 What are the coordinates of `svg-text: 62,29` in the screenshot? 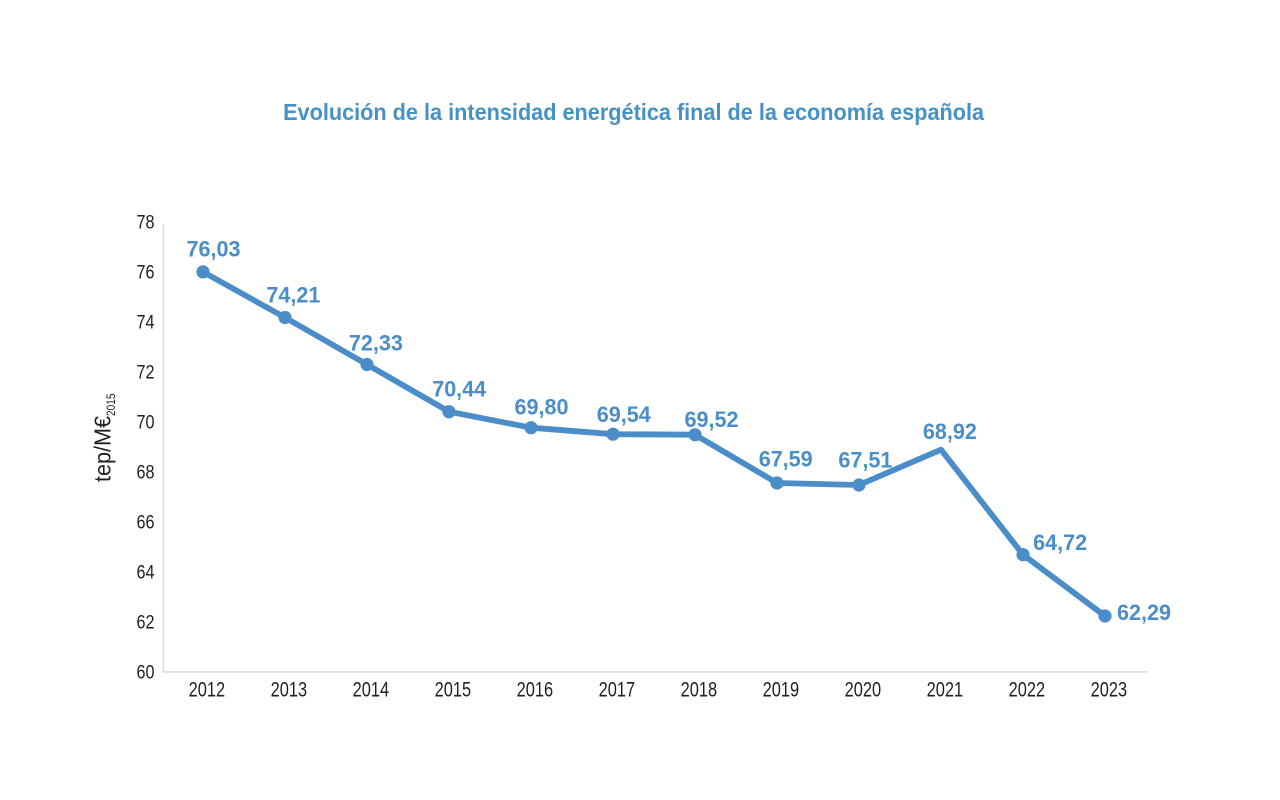 It's located at (1144, 612).